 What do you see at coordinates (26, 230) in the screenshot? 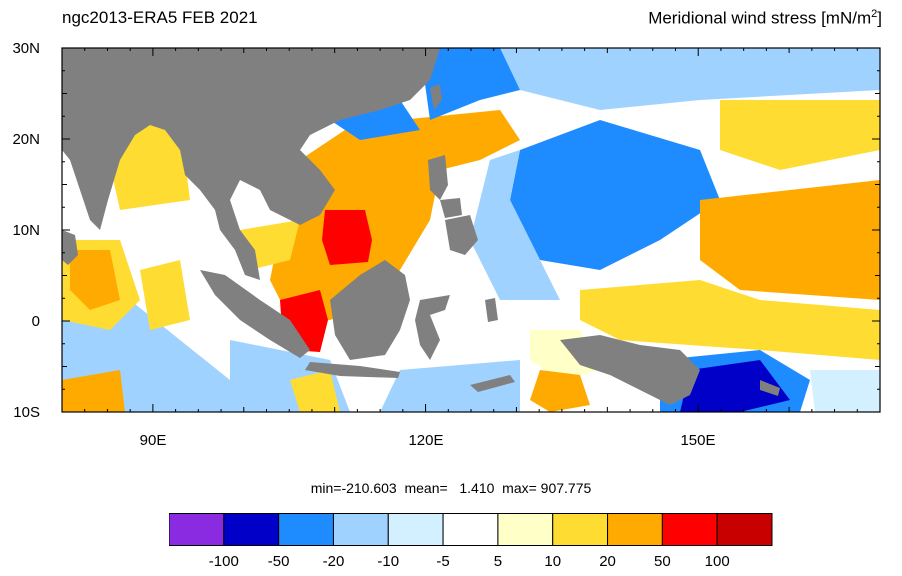
I see `lat-label-10n: 10N` at bounding box center [26, 230].